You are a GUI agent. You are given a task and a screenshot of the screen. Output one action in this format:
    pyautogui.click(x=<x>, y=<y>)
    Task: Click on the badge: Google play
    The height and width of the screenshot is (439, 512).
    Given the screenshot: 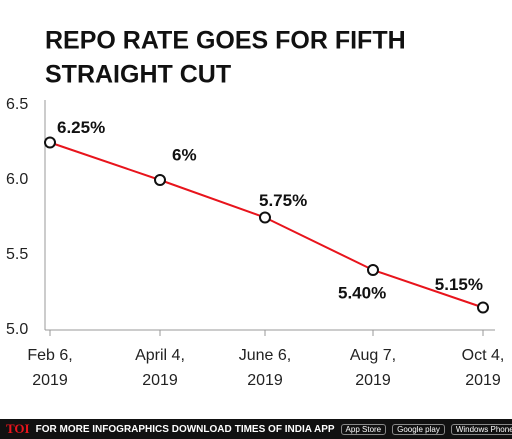 What is the action you would take?
    pyautogui.click(x=418, y=429)
    